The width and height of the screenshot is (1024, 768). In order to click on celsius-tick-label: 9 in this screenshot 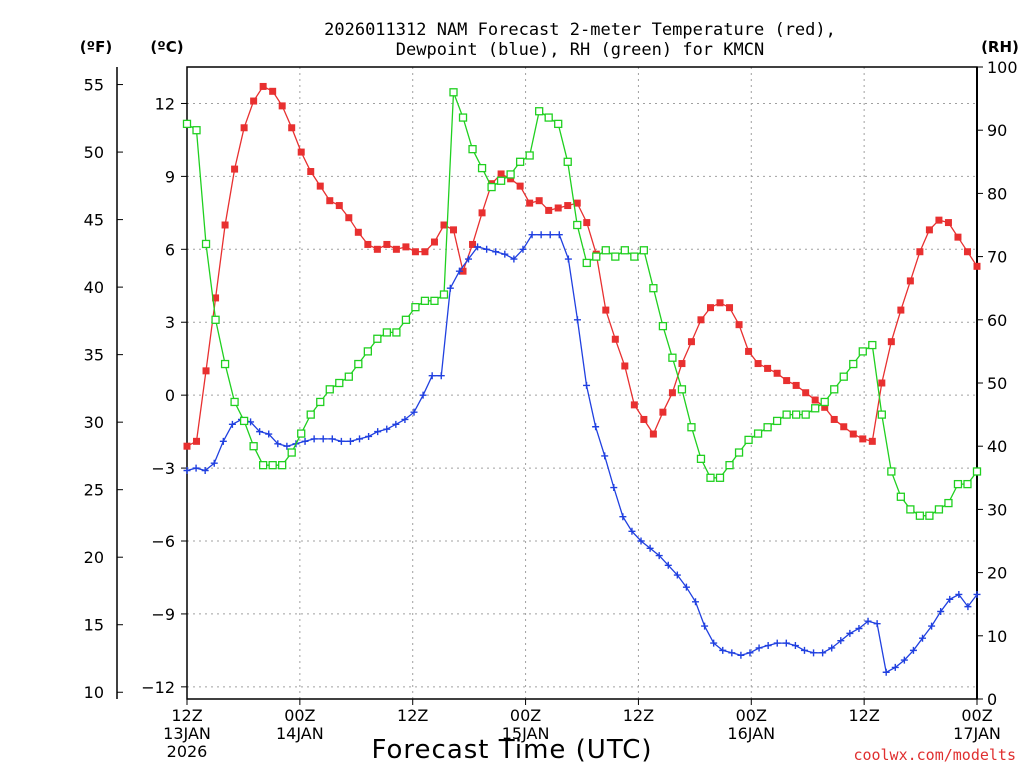, I will do `click(170, 176)`.